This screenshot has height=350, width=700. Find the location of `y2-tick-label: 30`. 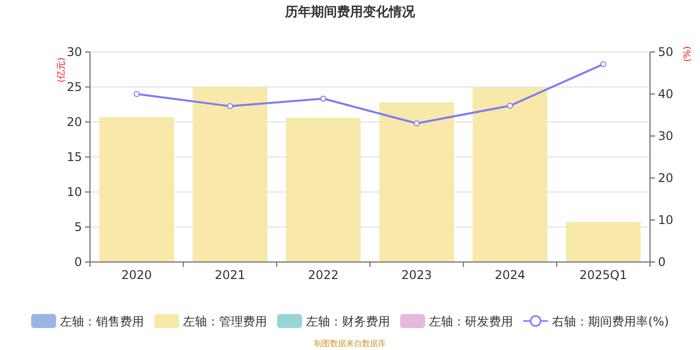

y2-tick-label: 30 is located at coordinates (666, 136).